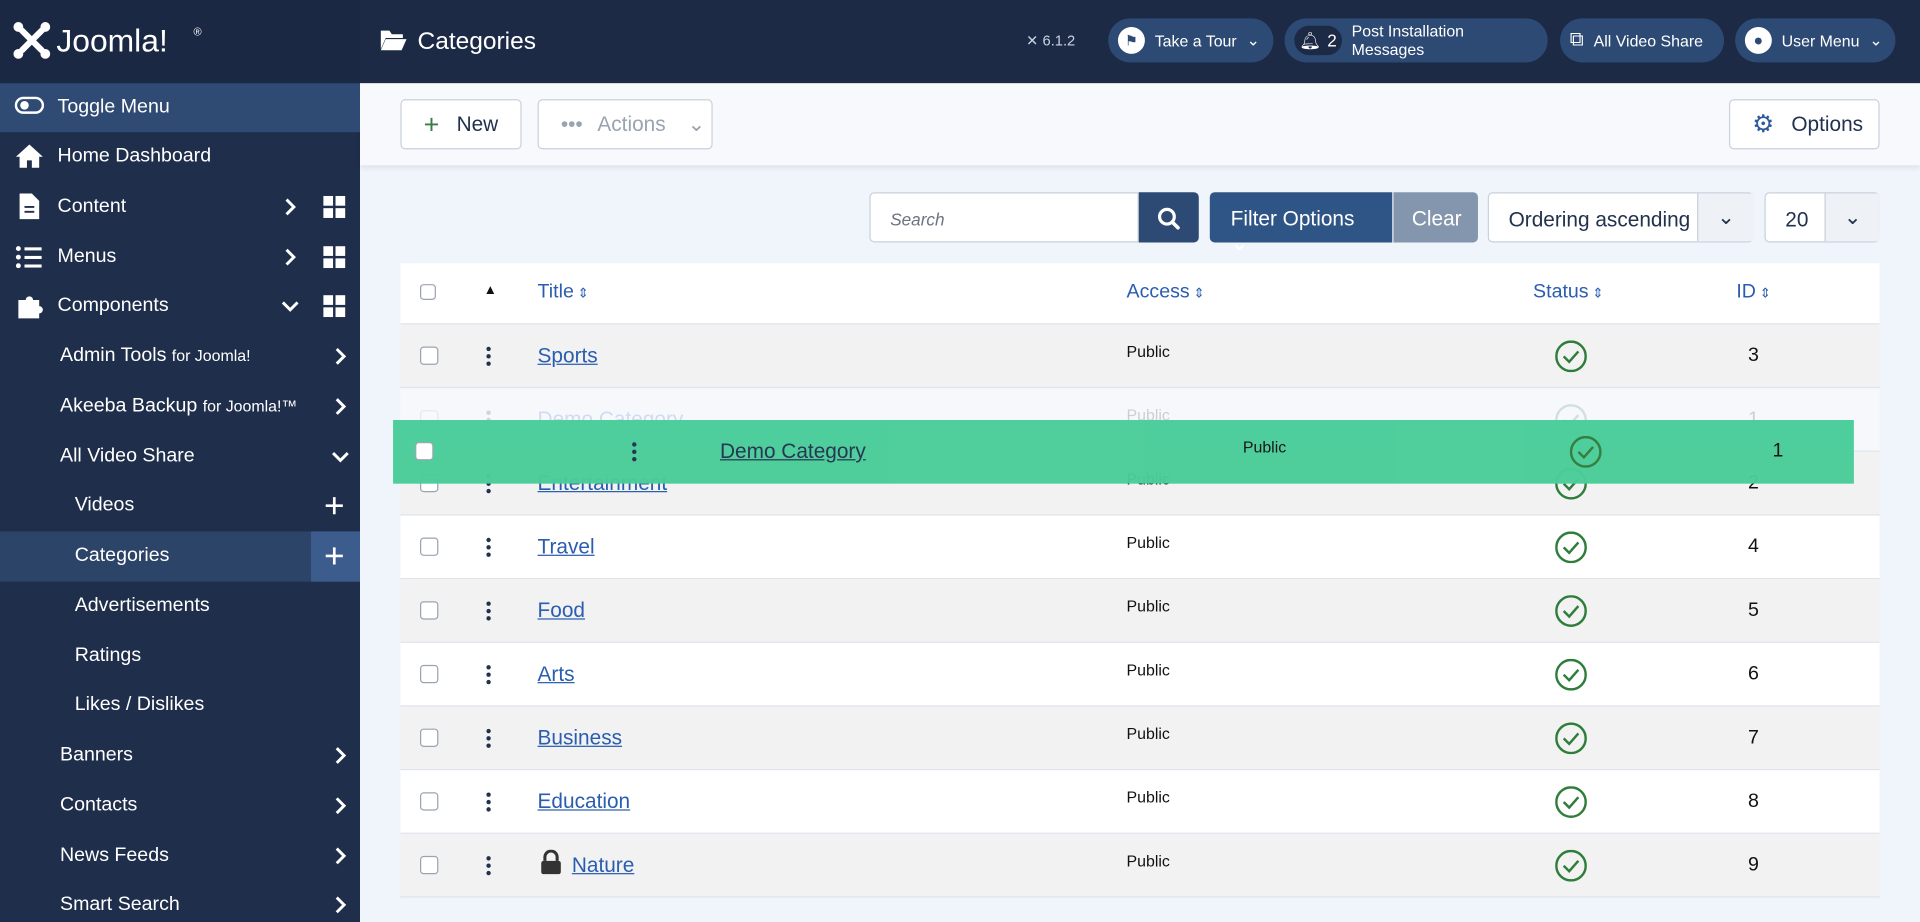  Describe the element at coordinates (1620, 217) in the screenshot. I see `ordering-select: Ordering ascending ⌄` at that location.